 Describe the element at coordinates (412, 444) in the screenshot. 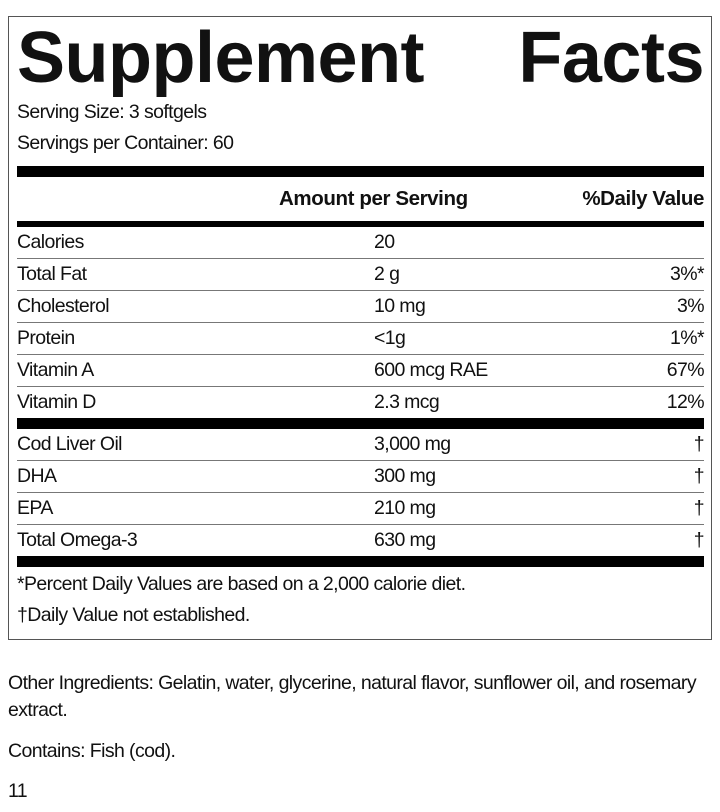

I see `nutrient-amount: 3,000 mg` at that location.